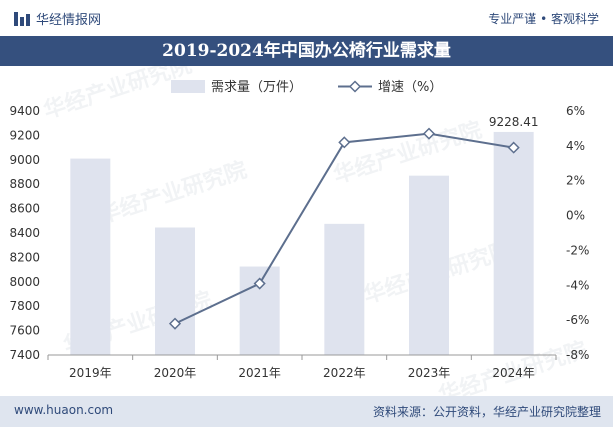  What do you see at coordinates (513, 373) in the screenshot?
I see `x-tick-label-5: 2024年` at bounding box center [513, 373].